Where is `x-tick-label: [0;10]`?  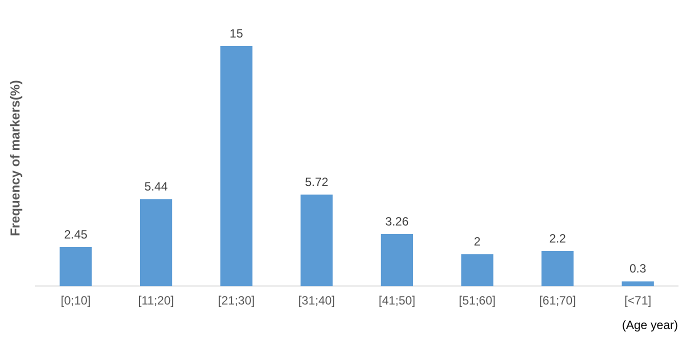
x-tick-label: [0;10] is located at coordinates (75, 301).